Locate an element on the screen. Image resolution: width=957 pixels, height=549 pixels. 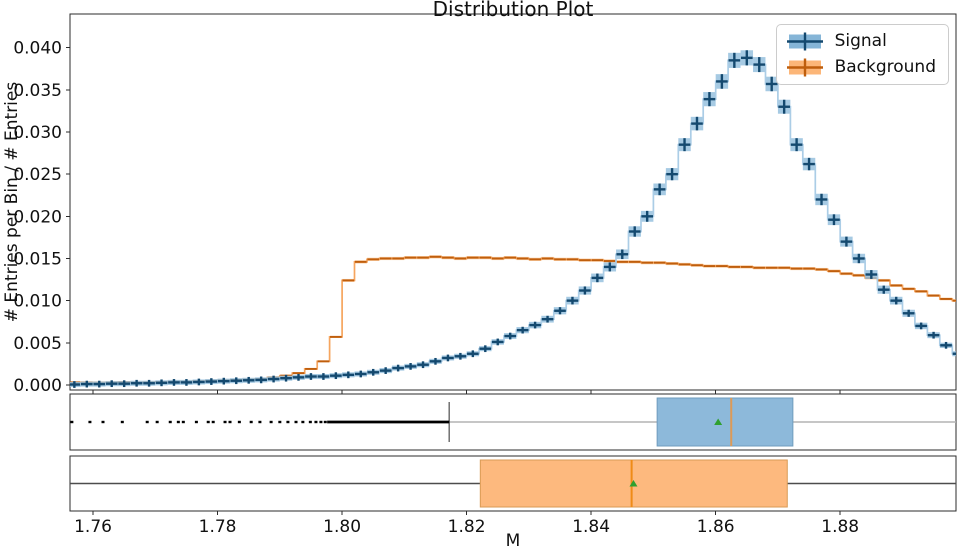
y-tick-label: 0.025 is located at coordinates (37, 175).